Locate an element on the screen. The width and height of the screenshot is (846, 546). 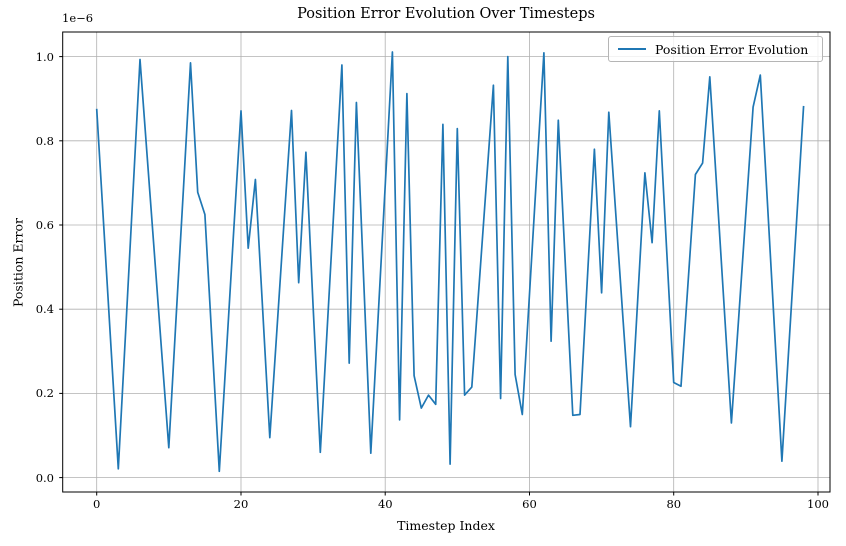
x-tick-label: 20 is located at coordinates (241, 504).